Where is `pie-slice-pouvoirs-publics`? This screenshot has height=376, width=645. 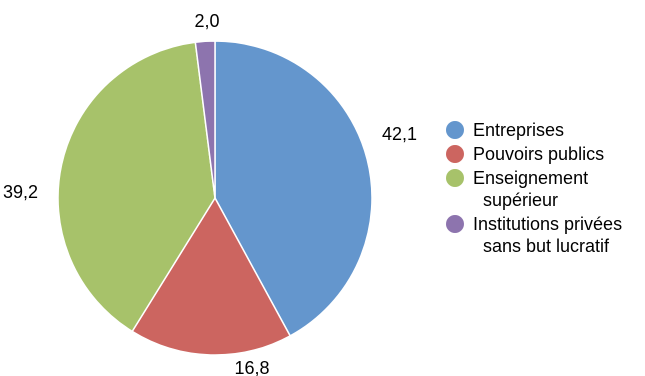 pie-slice-pouvoirs-publics is located at coordinates (211, 276).